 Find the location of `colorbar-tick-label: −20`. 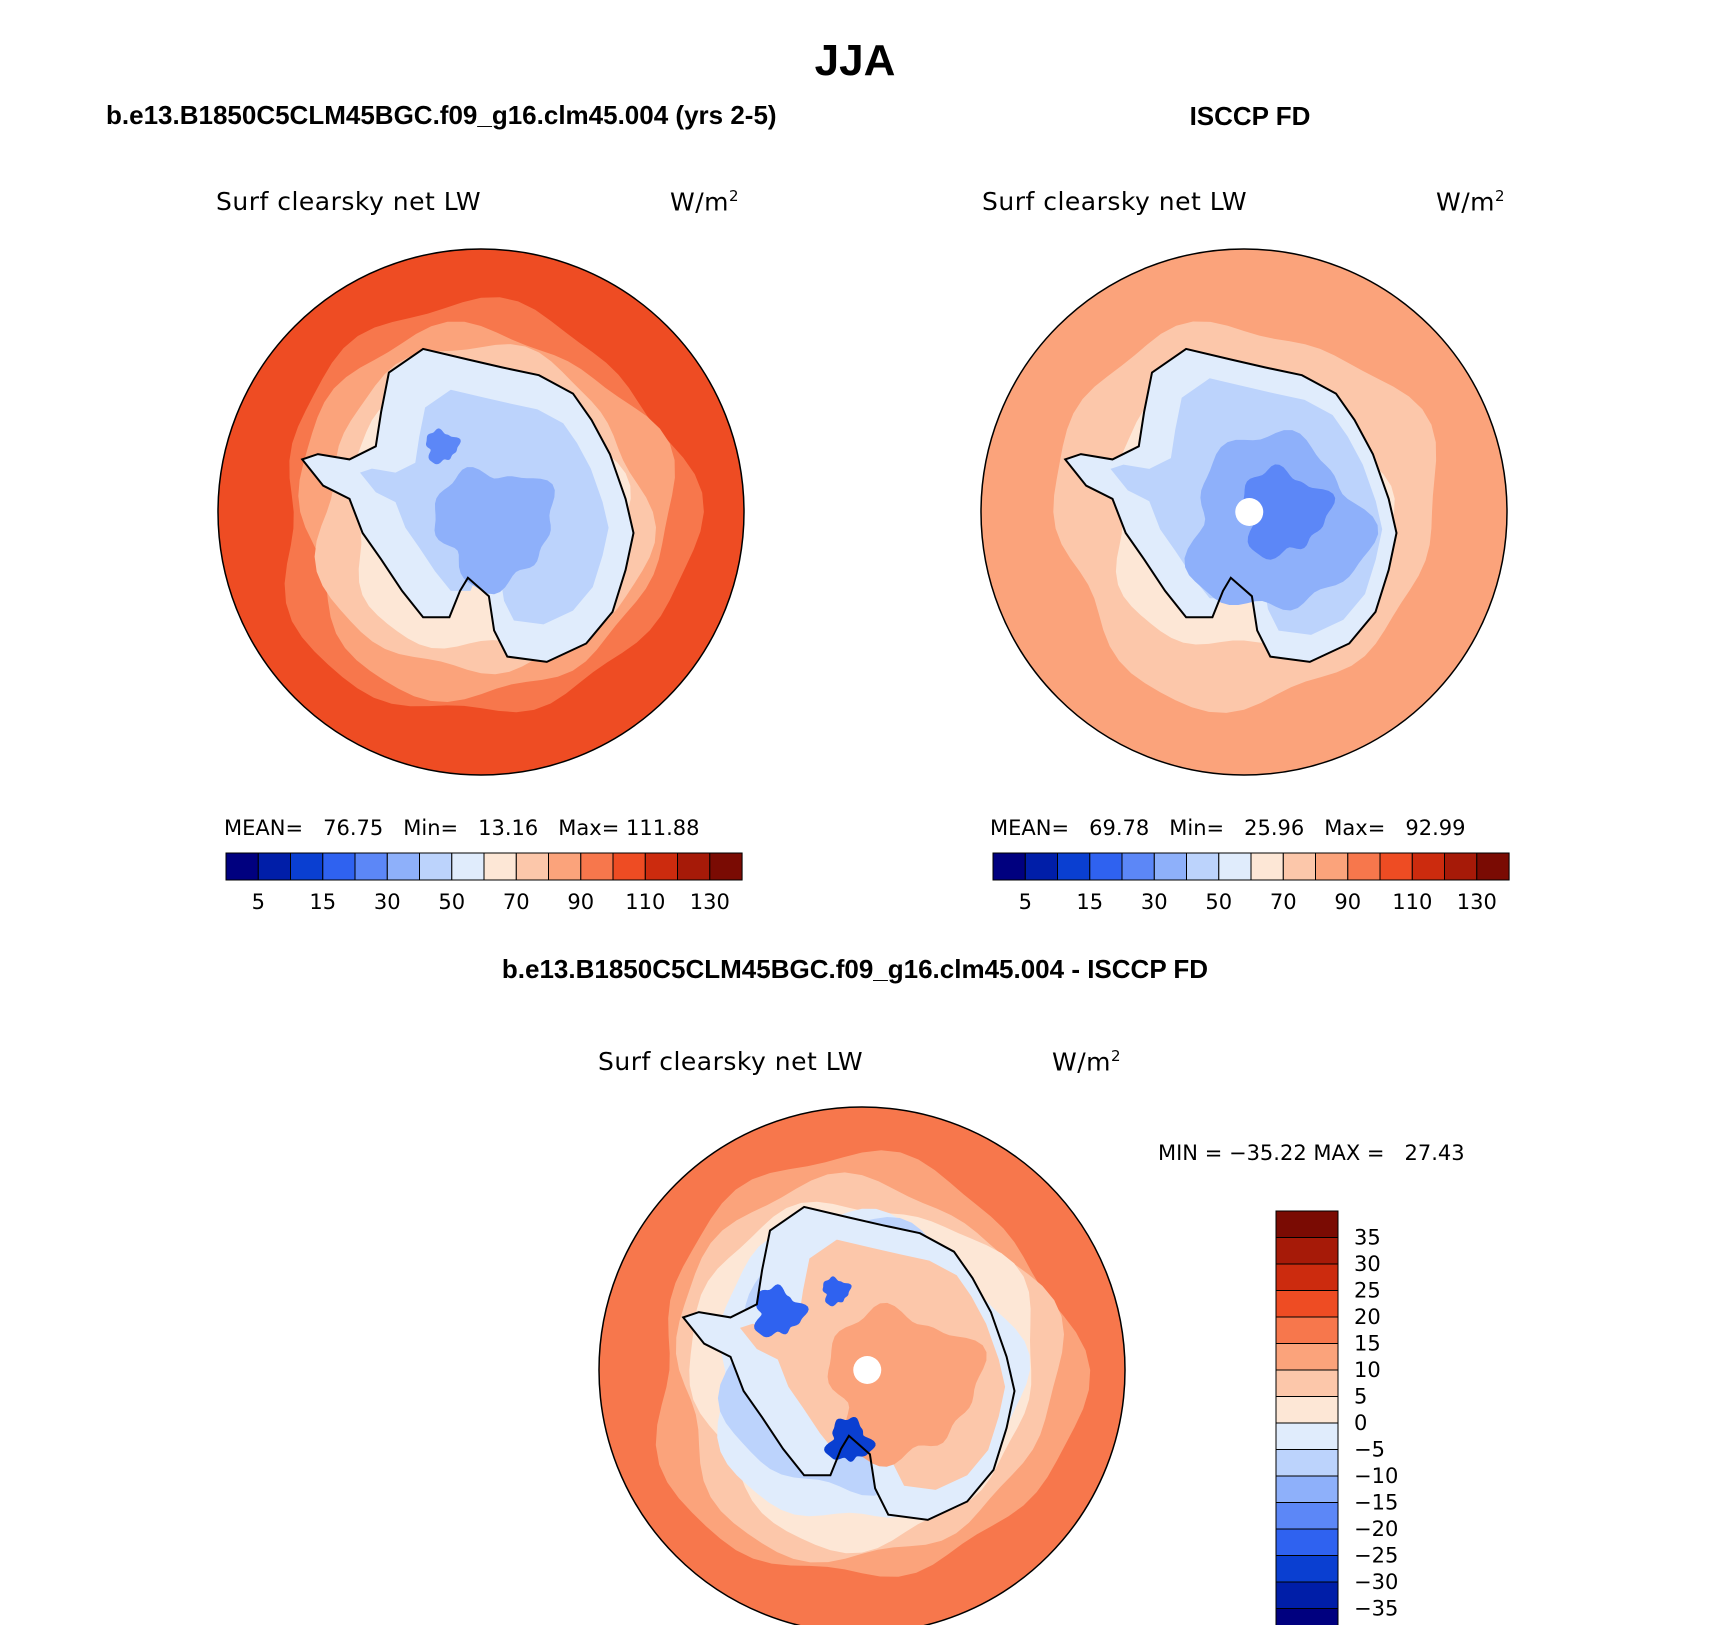

colorbar-tick-label: −20 is located at coordinates (1376, 1529).